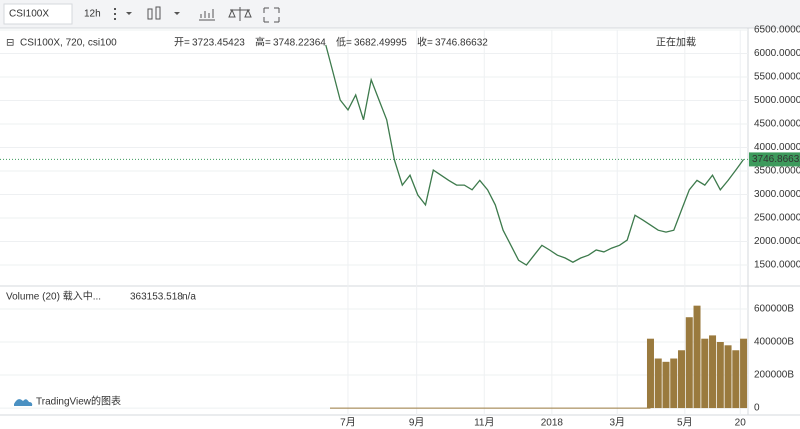 The image size is (800, 429). What do you see at coordinates (774, 309) in the screenshot?
I see `y-tick-label: 600000B` at bounding box center [774, 309].